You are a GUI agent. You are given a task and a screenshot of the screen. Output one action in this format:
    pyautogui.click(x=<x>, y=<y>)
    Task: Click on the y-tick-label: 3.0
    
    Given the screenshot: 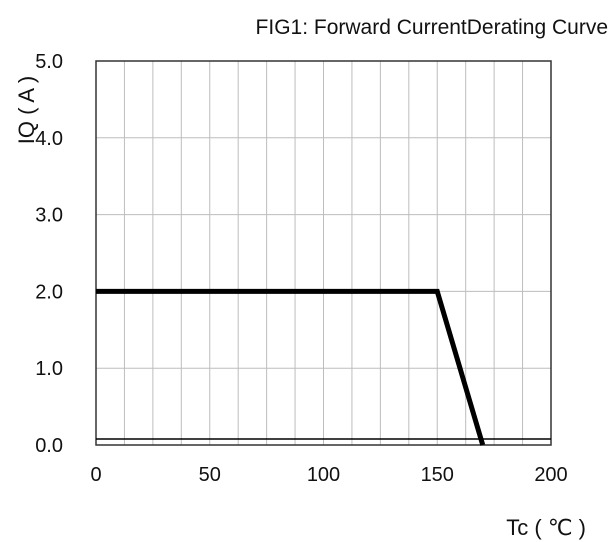 What is the action you would take?
    pyautogui.click(x=49, y=216)
    